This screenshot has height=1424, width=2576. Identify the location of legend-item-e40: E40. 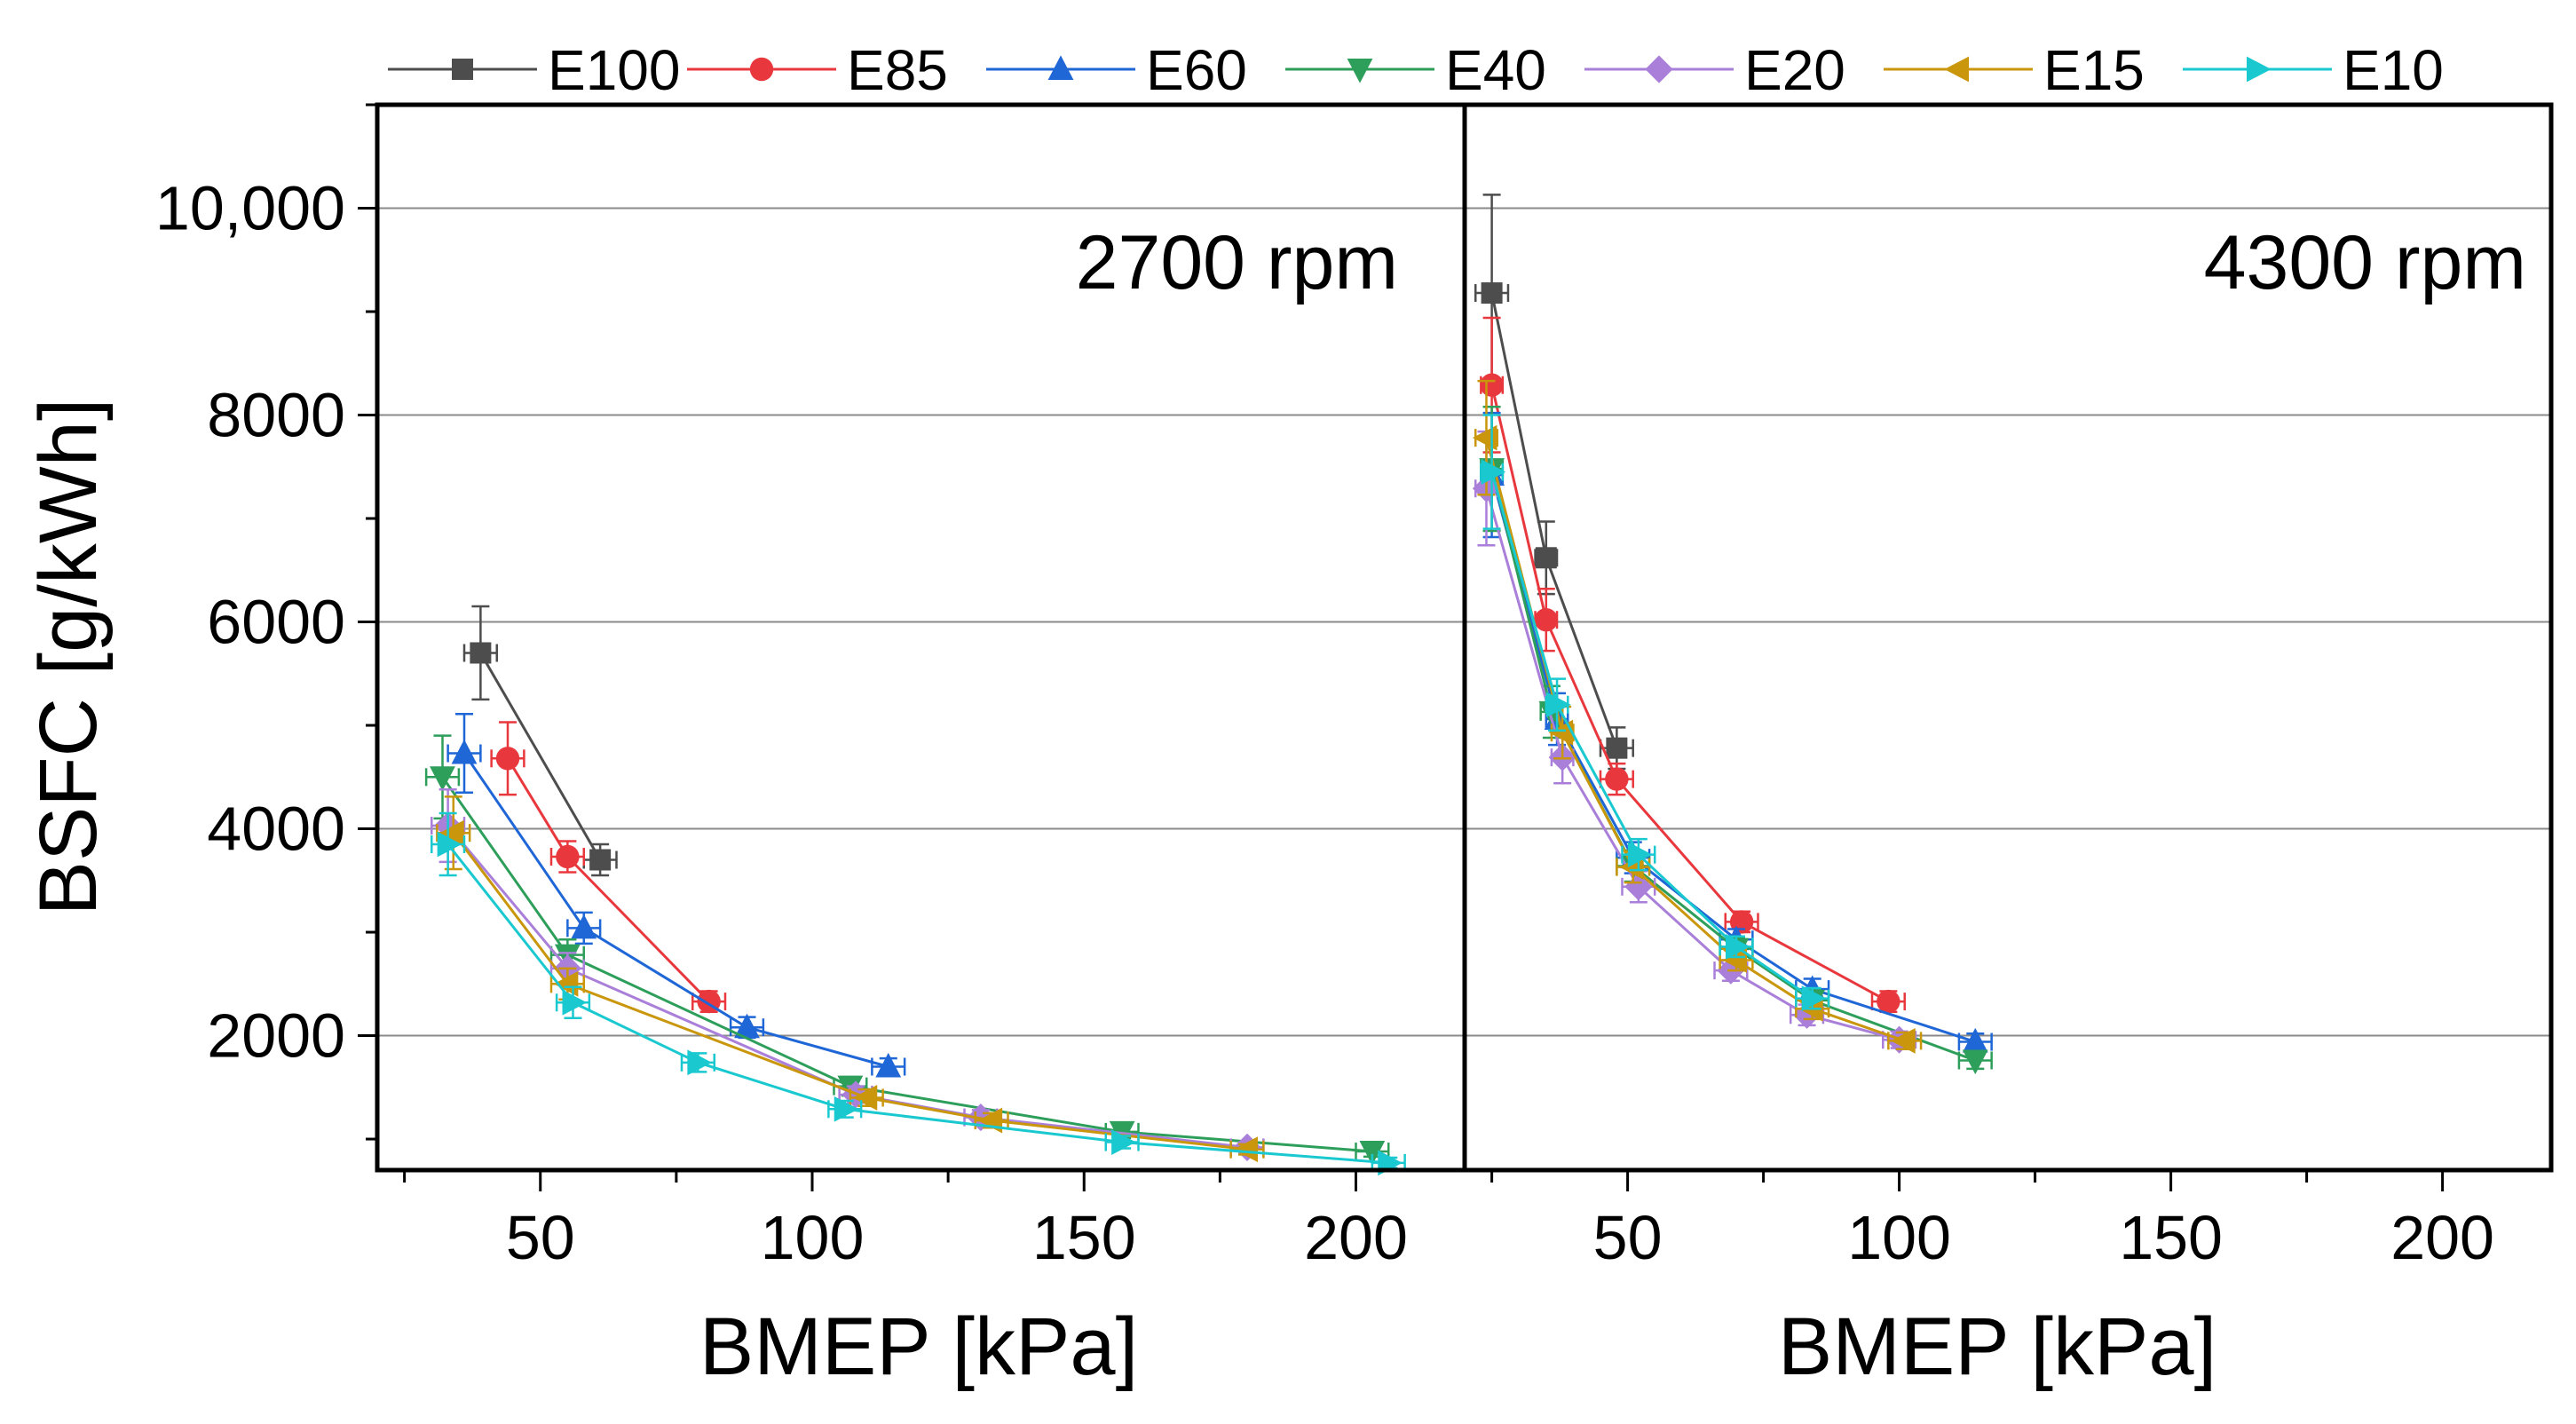
(1415, 70).